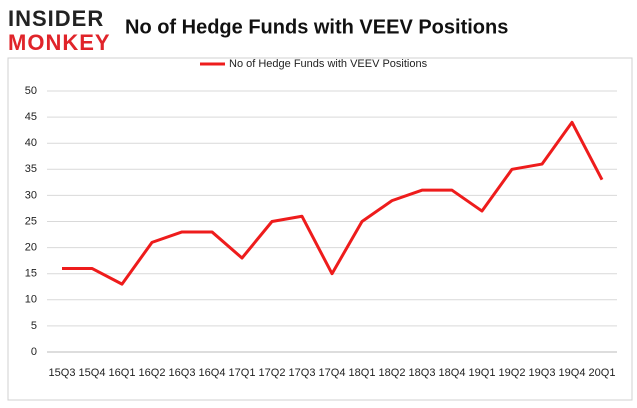 This screenshot has height=408, width=637. What do you see at coordinates (182, 373) in the screenshot?
I see `x-tick-label: 16Q3` at bounding box center [182, 373].